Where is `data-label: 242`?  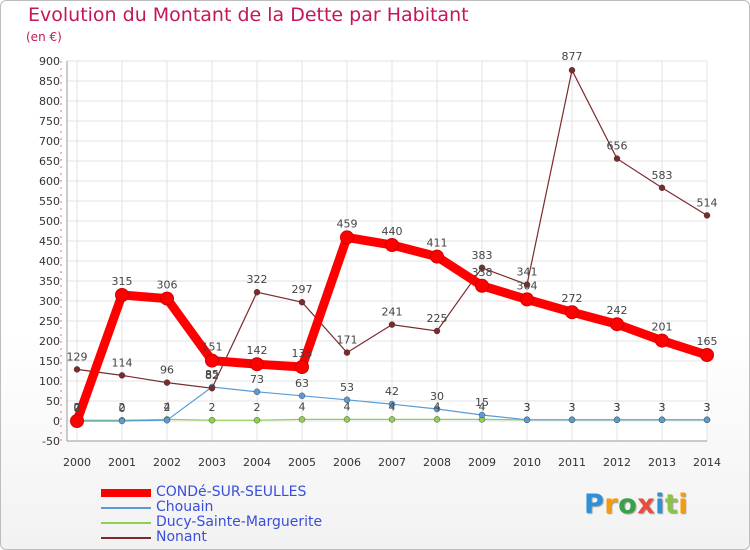
data-label: 242 is located at coordinates (617, 310).